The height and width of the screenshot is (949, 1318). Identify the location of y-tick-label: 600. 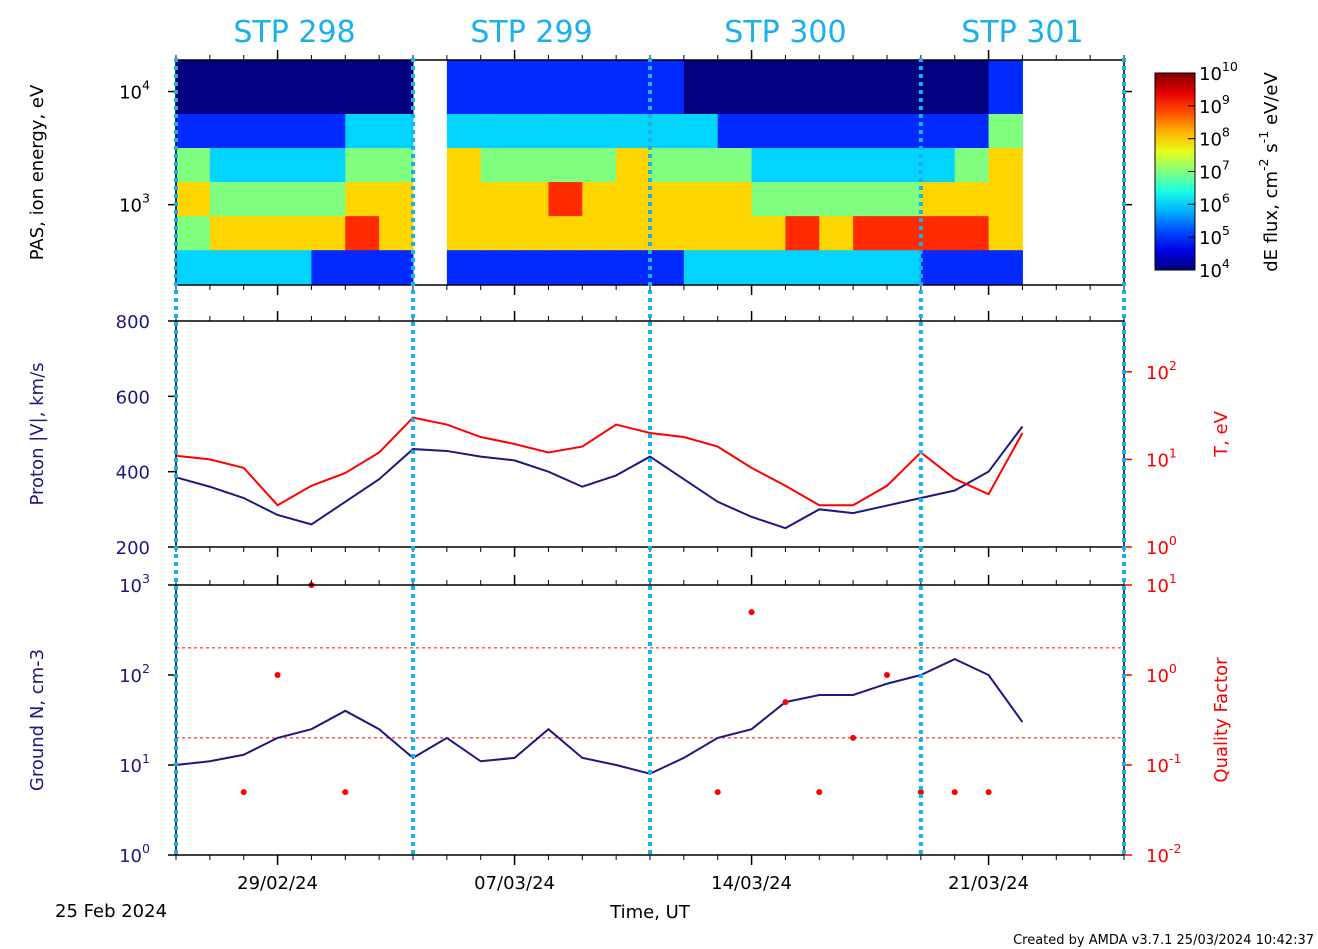
(133, 397).